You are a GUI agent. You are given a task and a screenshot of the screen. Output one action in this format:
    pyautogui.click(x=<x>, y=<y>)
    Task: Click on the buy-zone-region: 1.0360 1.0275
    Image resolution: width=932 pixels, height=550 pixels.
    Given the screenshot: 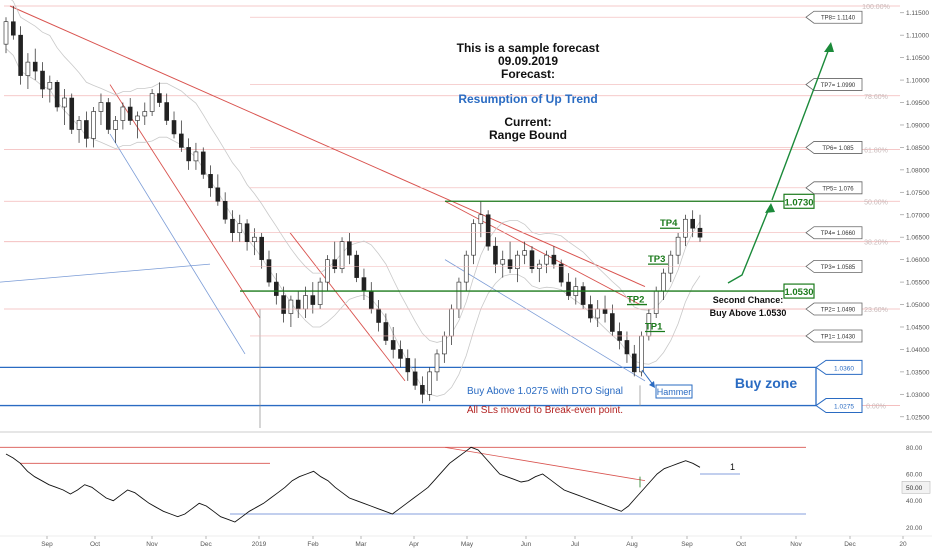 What is the action you would take?
    pyautogui.click(x=431, y=386)
    